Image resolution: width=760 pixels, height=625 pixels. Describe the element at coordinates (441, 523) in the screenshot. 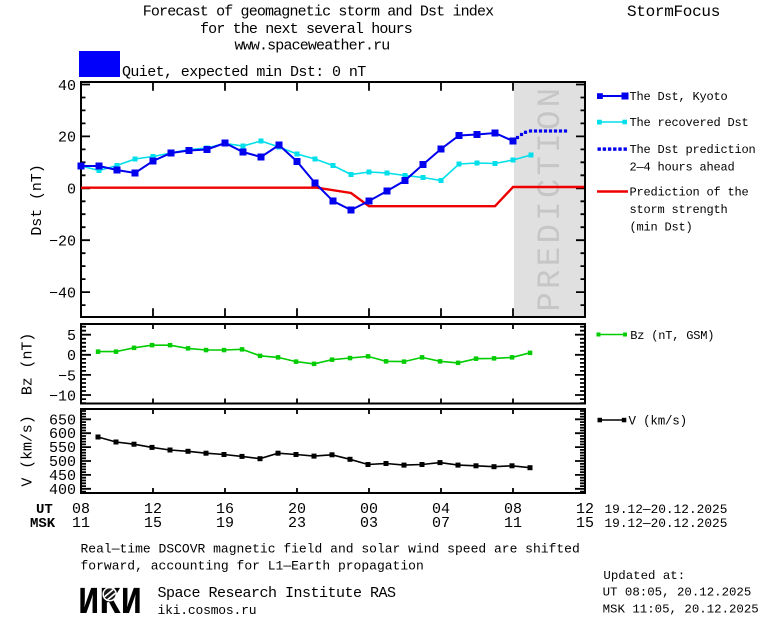

I see `svg-text: 07` at that location.